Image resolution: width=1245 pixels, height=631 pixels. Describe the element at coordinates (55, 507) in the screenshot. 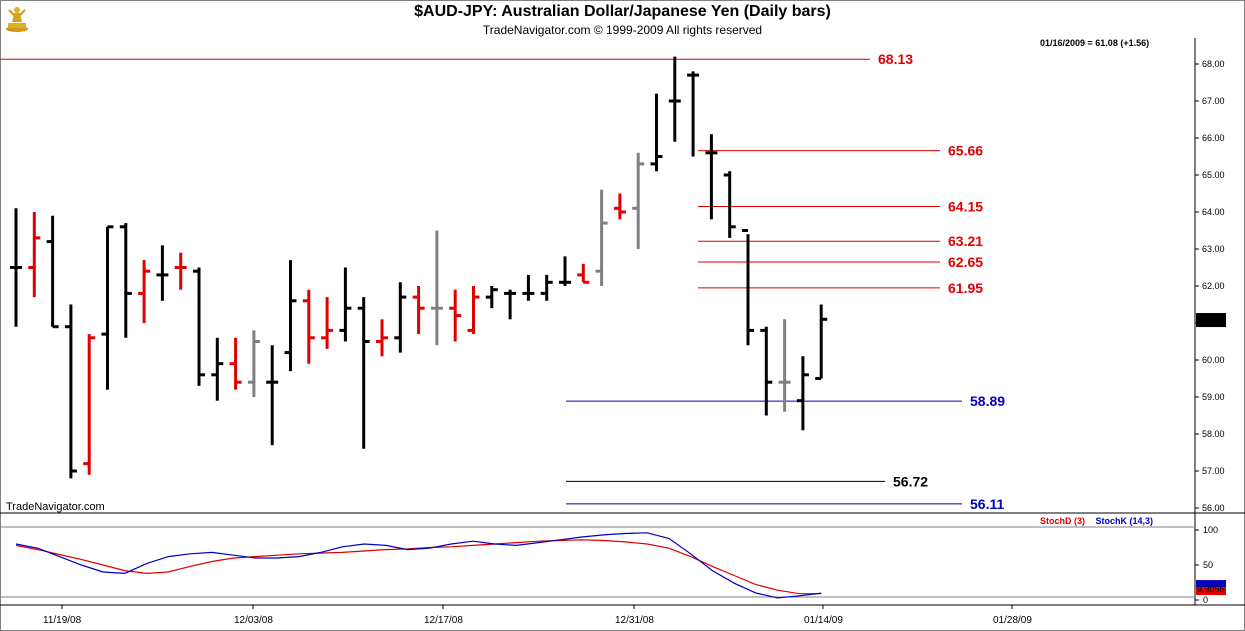

I see `watermark-text: TradeNavigator.com` at that location.